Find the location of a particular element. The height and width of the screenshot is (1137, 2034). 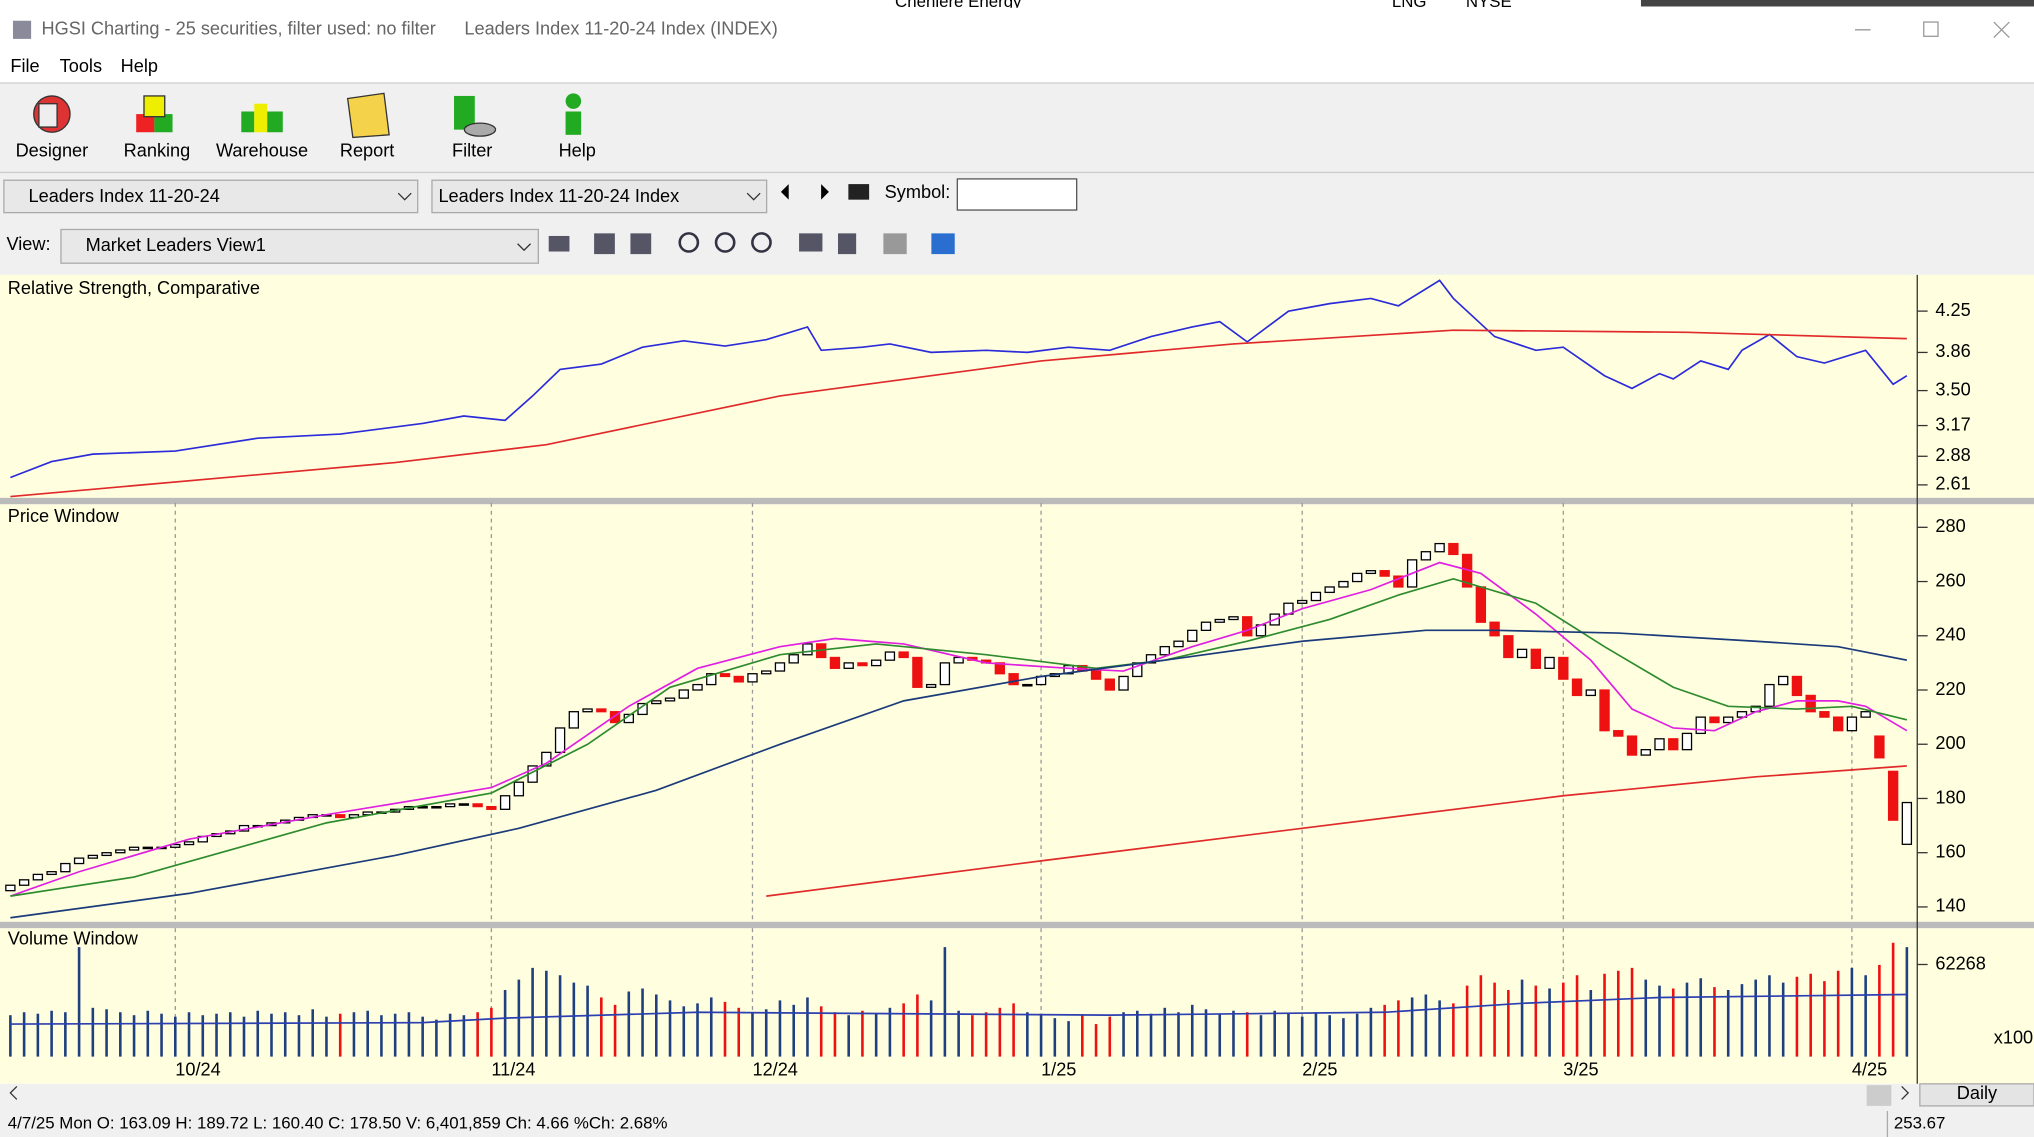

volume-panel is located at coordinates (1017, 1006).